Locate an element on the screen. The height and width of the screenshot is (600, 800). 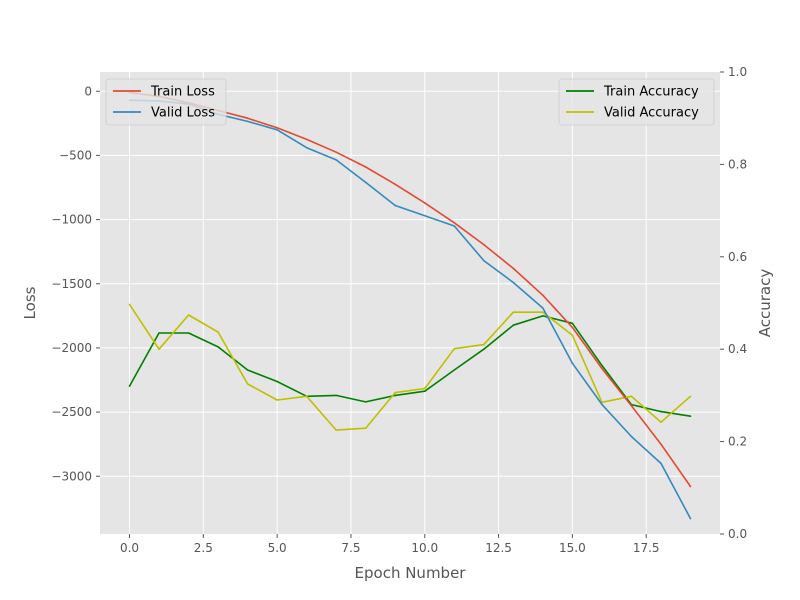
y-left-tick-label: 0 is located at coordinates (88, 91).